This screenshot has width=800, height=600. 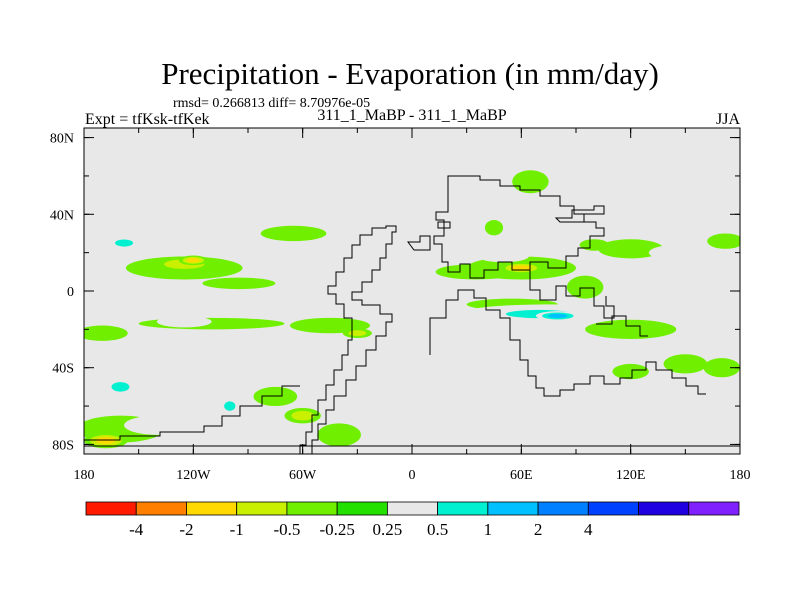 I want to click on x-tick-label: 60E, so click(x=521, y=475).